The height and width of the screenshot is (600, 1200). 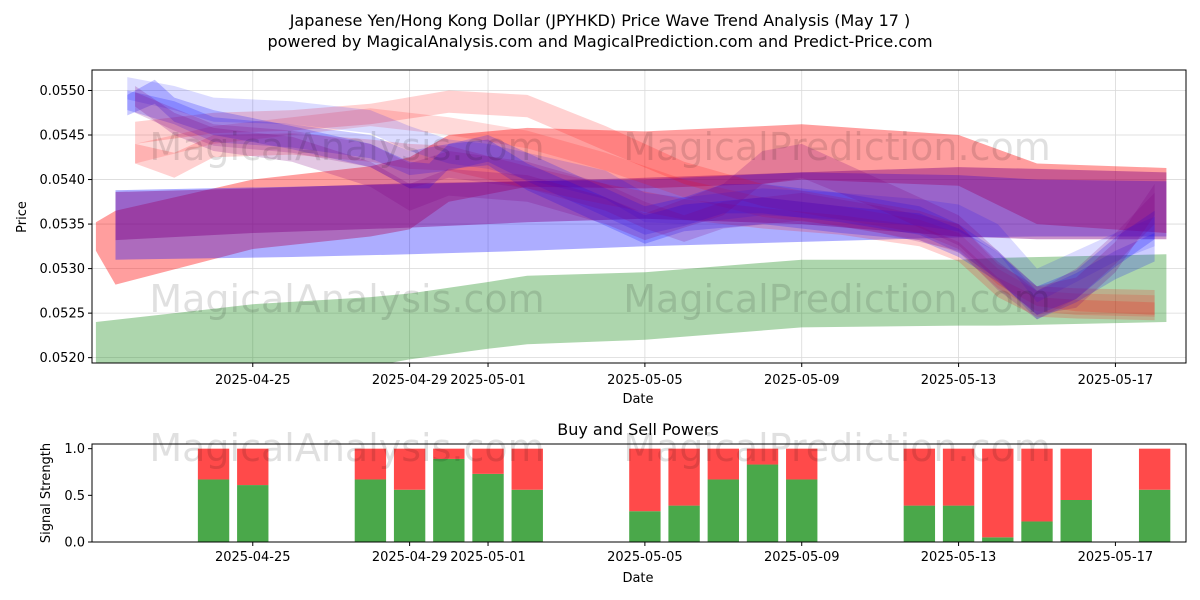 I want to click on y-tick-label: 0.5, so click(x=74, y=496).